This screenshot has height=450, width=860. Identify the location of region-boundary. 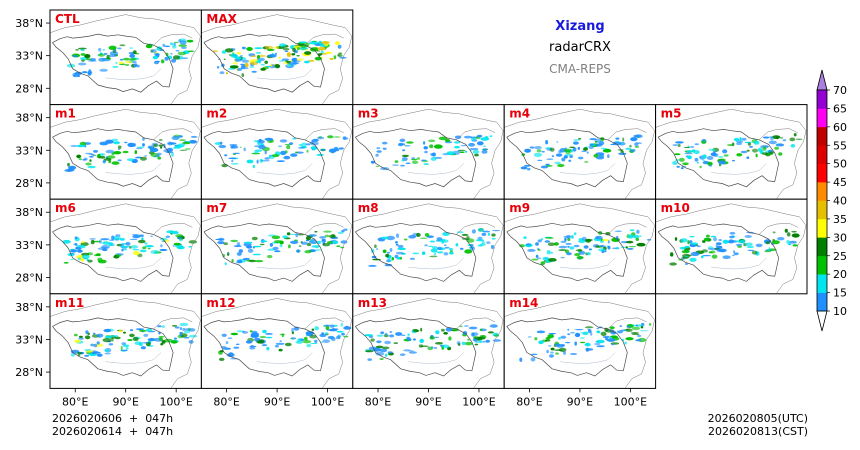
(264, 347).